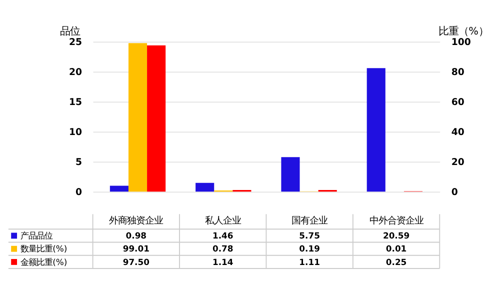 The width and height of the screenshot is (494, 300). I want to click on y-tick-label: 20, so click(75, 72).